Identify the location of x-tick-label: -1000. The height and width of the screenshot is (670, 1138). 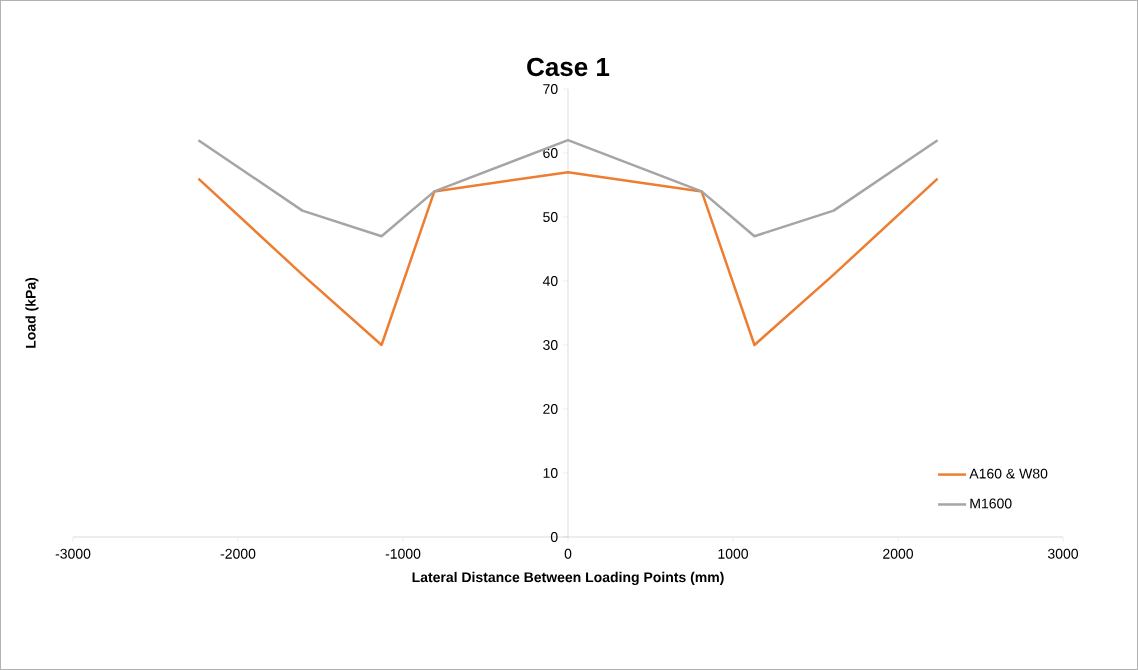
(403, 553).